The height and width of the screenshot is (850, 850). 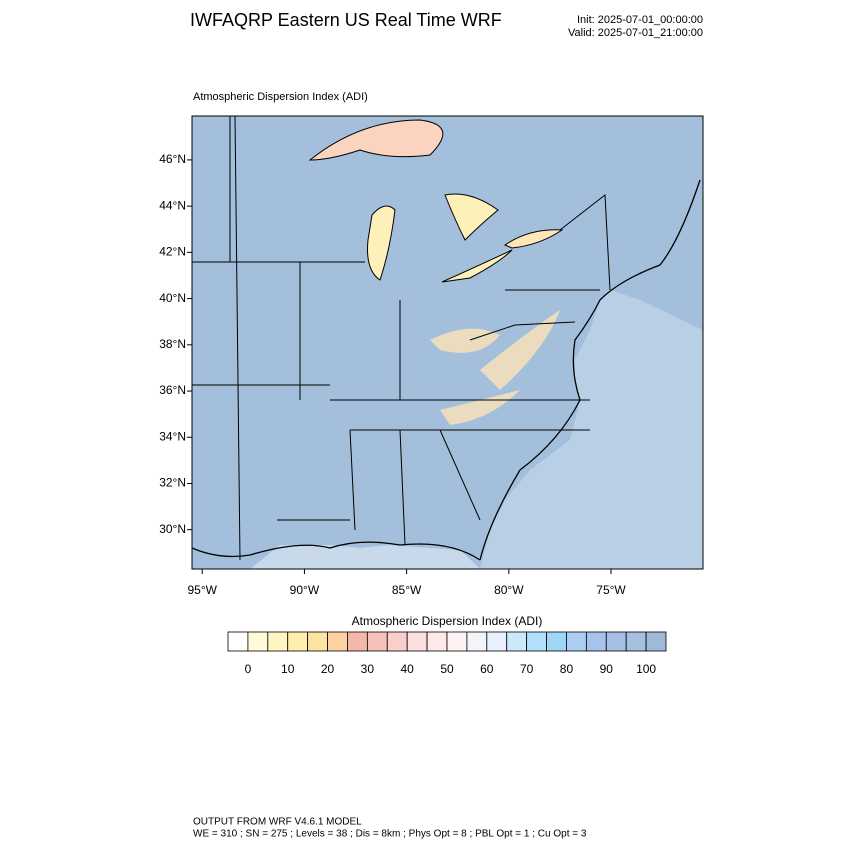 What do you see at coordinates (172, 483) in the screenshot?
I see `lat-label: 32°N` at bounding box center [172, 483].